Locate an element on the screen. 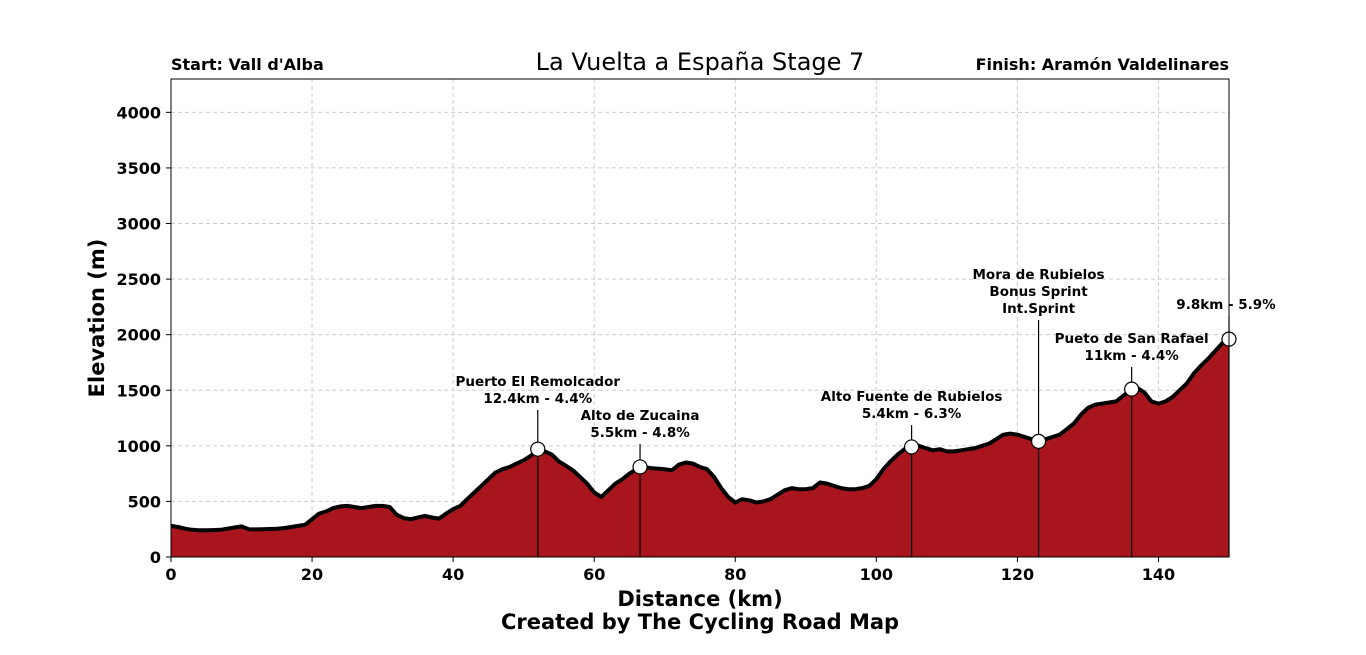 Image resolution: width=1366 pixels, height=655 pixels. y-tick-label: 3500 is located at coordinates (138, 168).